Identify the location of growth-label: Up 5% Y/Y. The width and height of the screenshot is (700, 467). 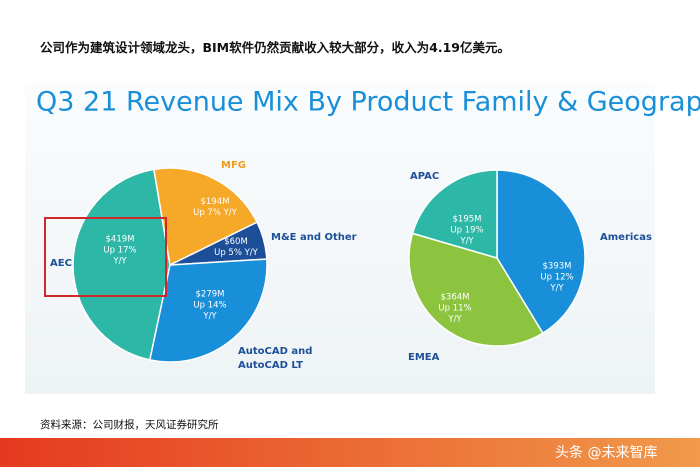
(236, 253).